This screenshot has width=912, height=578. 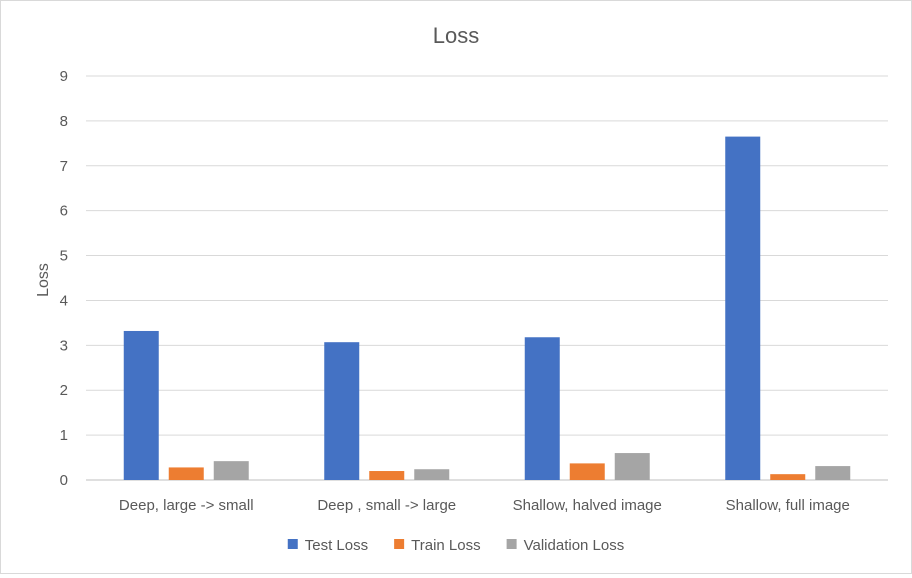 What do you see at coordinates (64, 256) in the screenshot?
I see `y-tick-label: 5` at bounding box center [64, 256].